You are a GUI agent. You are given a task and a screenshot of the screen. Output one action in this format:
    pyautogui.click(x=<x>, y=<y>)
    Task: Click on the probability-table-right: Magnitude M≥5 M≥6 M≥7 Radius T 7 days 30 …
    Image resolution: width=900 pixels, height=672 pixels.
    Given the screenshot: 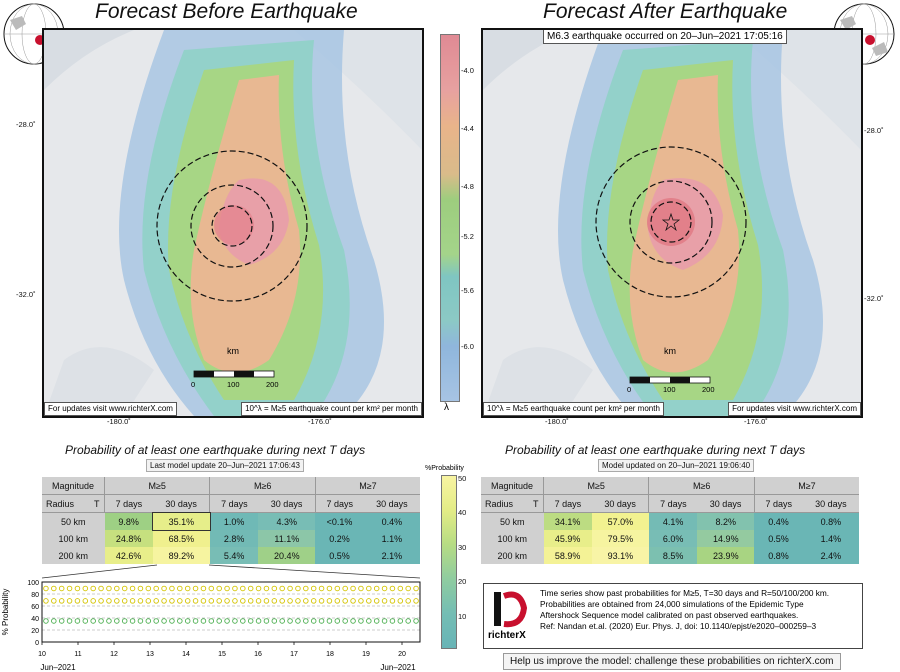 What is the action you would take?
    pyautogui.click(x=670, y=520)
    